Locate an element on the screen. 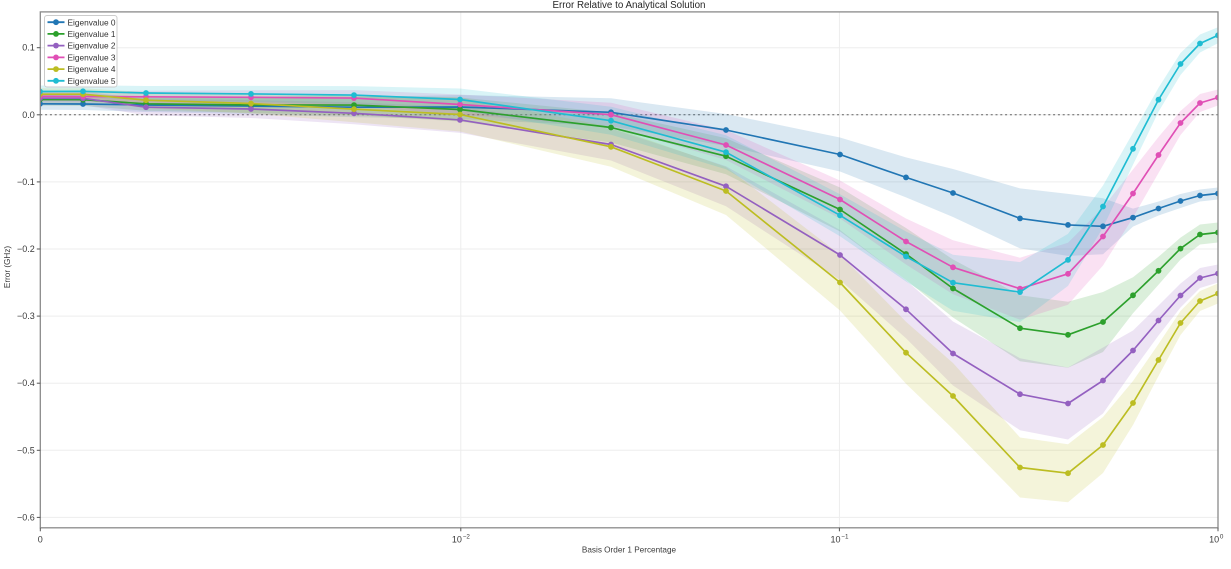 Image resolution: width=1231 pixels, height=569 pixels. svg-text: 0.1 is located at coordinates (28, 48).